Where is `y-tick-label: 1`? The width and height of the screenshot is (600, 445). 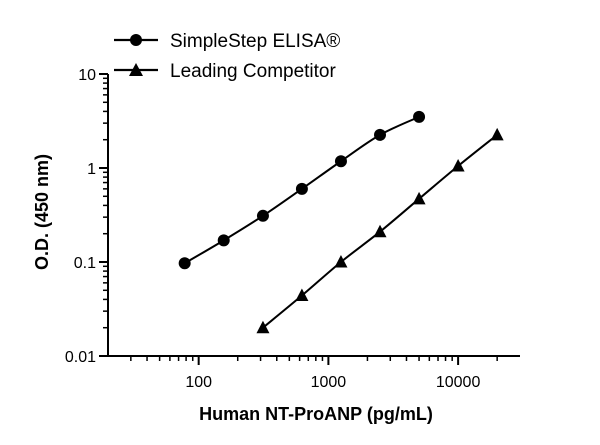
y-tick-label: 1 is located at coordinates (91, 169).